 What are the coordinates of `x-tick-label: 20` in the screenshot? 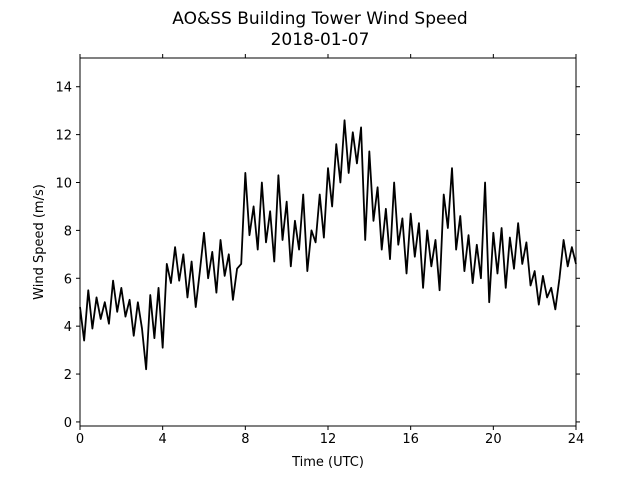 It's located at (493, 439).